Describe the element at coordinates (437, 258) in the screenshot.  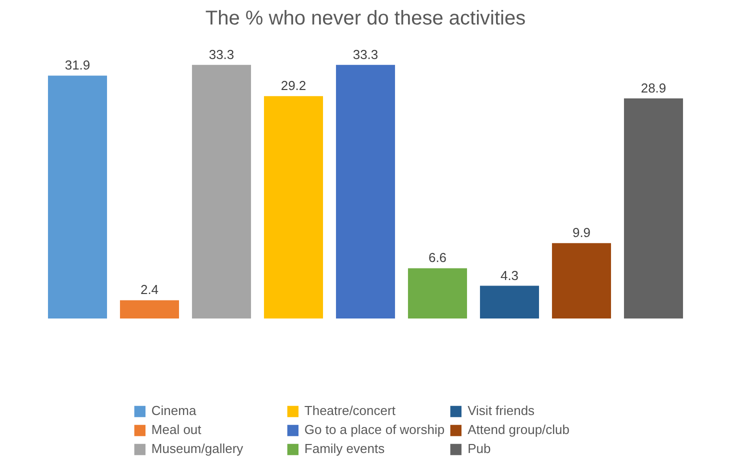
I see `data-label: 6.6` at that location.